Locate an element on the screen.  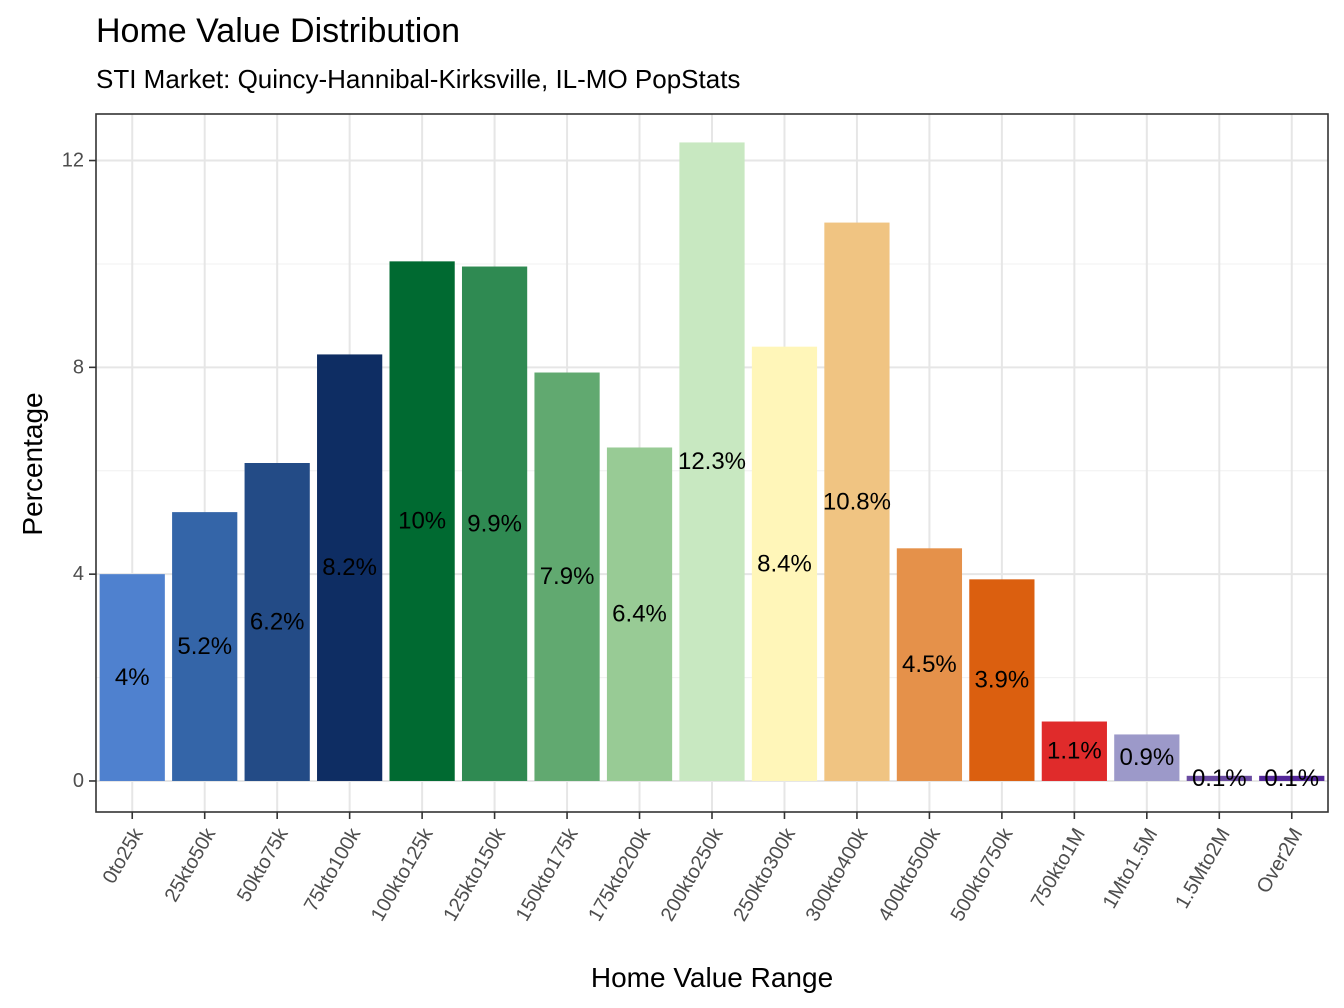
bar-200kto250k is located at coordinates (712, 461).